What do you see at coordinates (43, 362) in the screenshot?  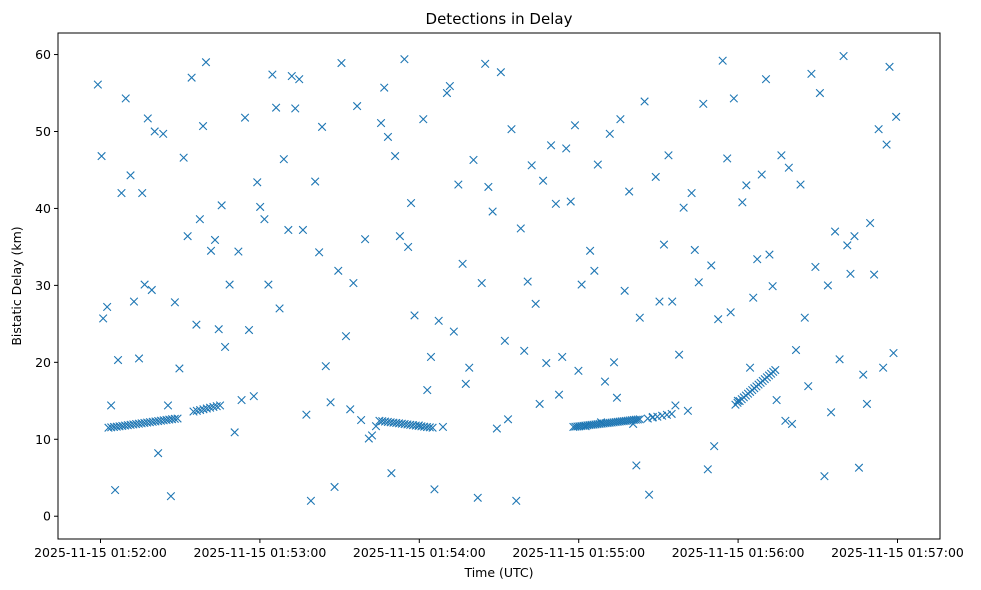 I see `y-tick-label: 20` at bounding box center [43, 362].